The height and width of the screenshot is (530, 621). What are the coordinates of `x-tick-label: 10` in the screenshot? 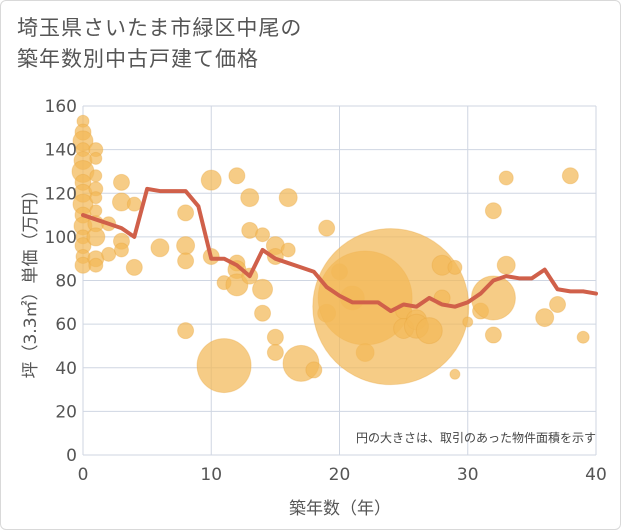 It's located at (211, 475).